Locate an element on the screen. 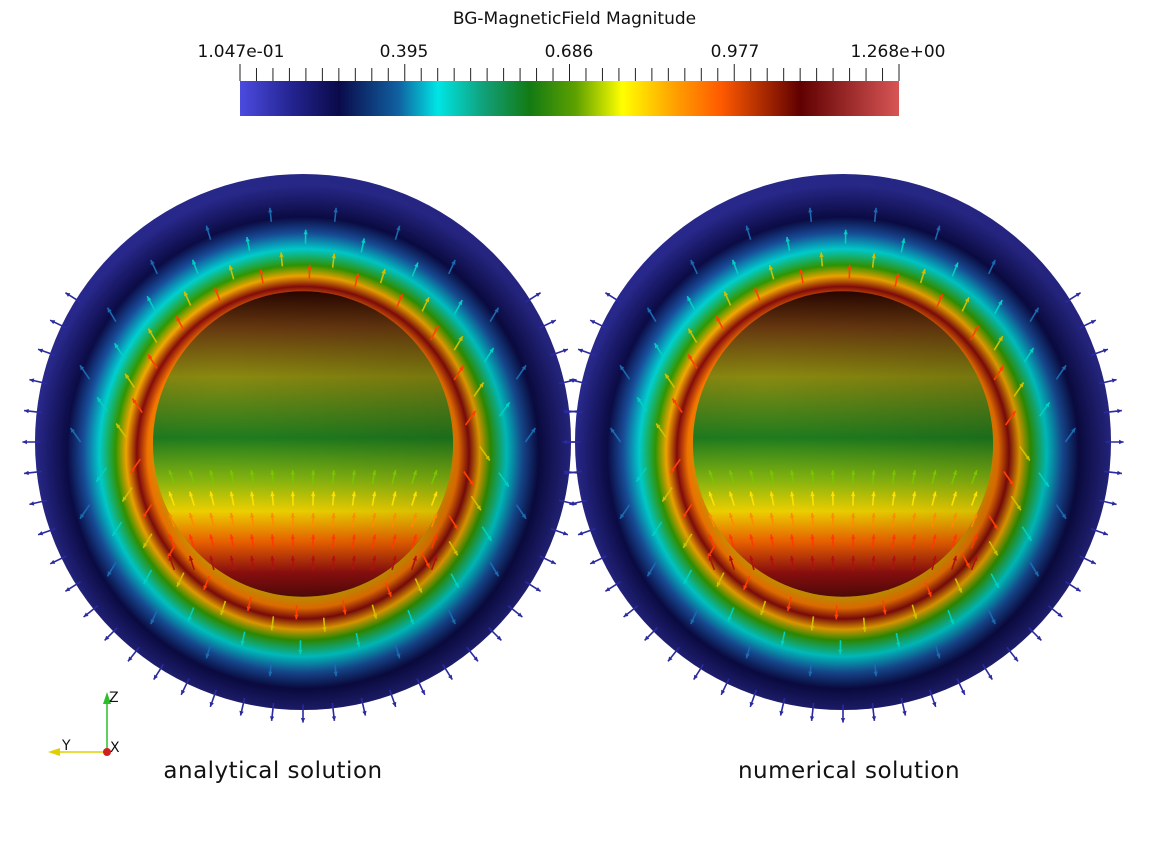  caption-analytical: analytical solution is located at coordinates (273, 771).